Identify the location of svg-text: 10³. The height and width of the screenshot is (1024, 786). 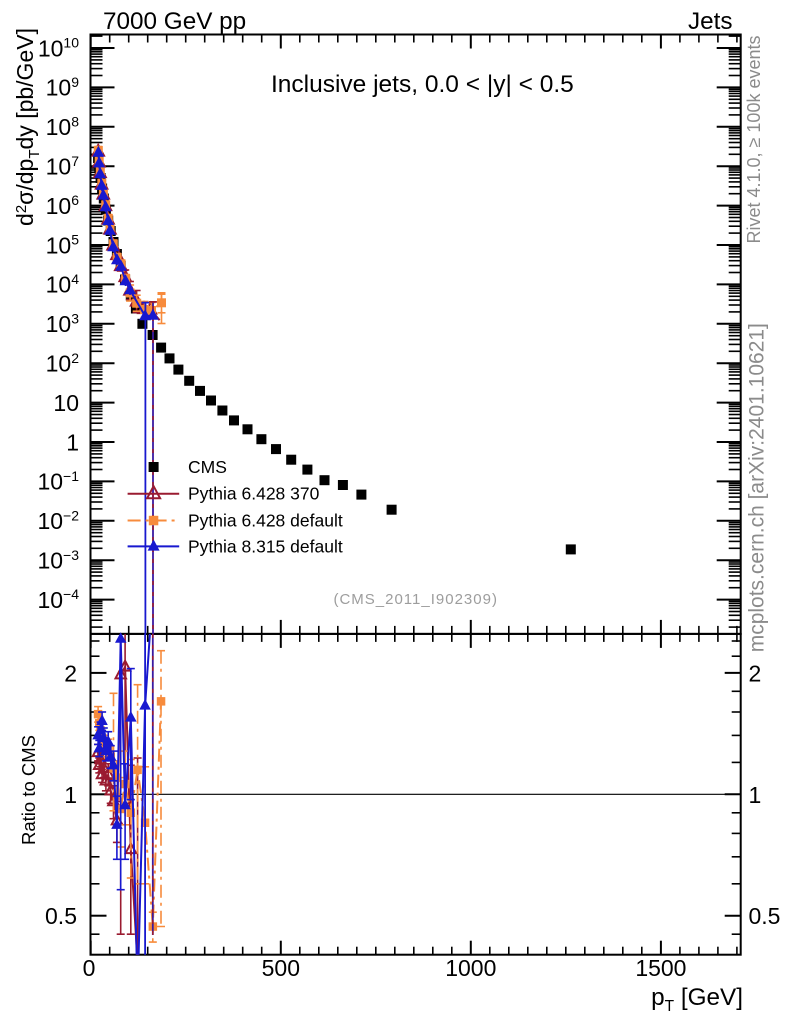
(63, 323).